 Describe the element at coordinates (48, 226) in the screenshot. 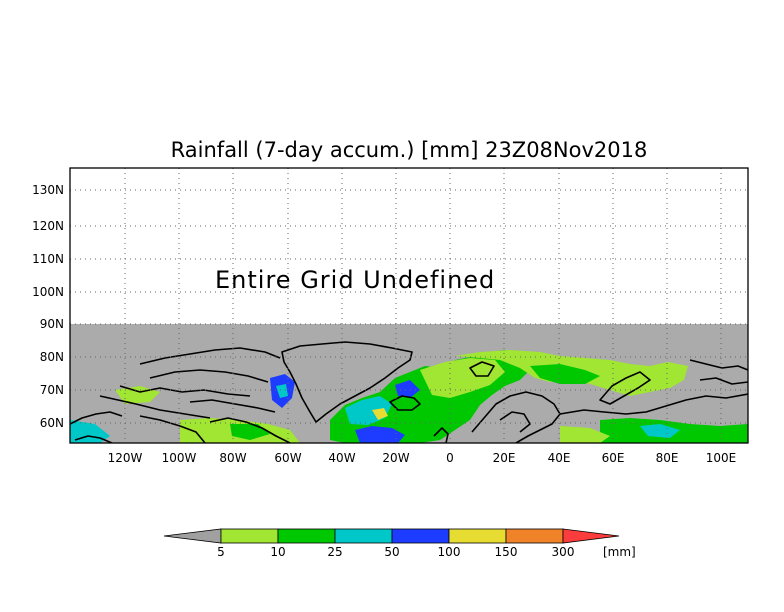

I see `lat-tick-label: 120N` at that location.